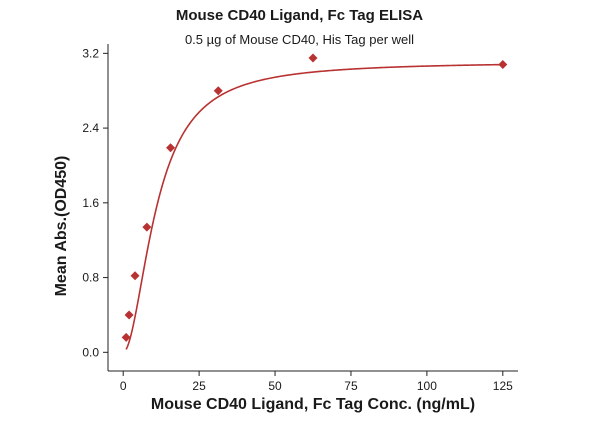  I want to click on y-tick-label: 1.6, so click(90, 203).